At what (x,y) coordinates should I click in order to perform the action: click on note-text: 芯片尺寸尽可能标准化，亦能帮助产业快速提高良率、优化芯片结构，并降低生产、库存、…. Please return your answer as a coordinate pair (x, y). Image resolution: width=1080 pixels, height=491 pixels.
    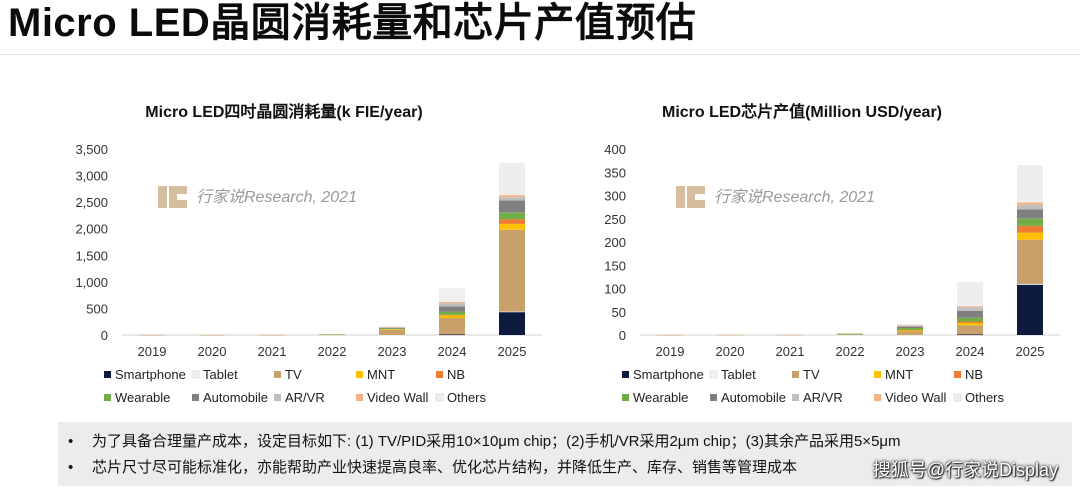
    Looking at the image, I should click on (445, 467).